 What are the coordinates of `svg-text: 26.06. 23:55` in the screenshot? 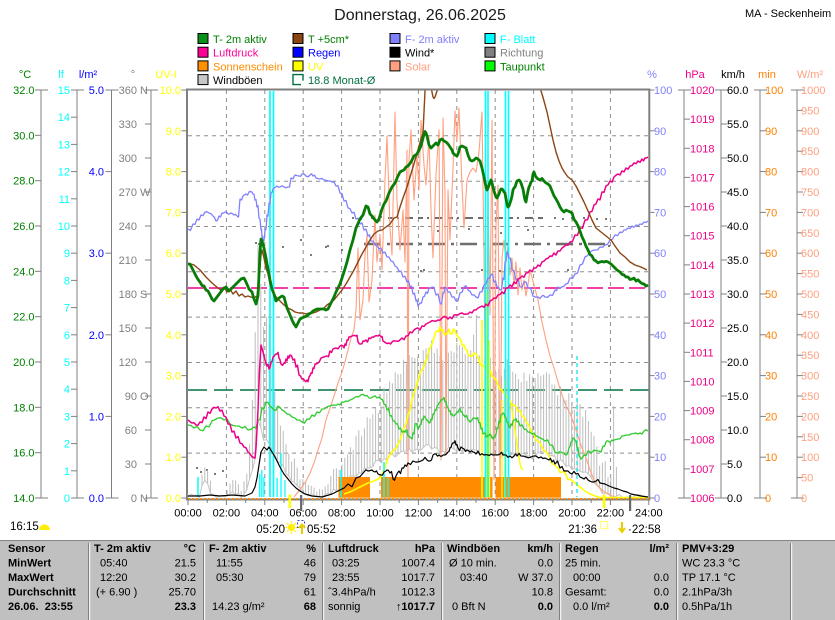 It's located at (40, 607).